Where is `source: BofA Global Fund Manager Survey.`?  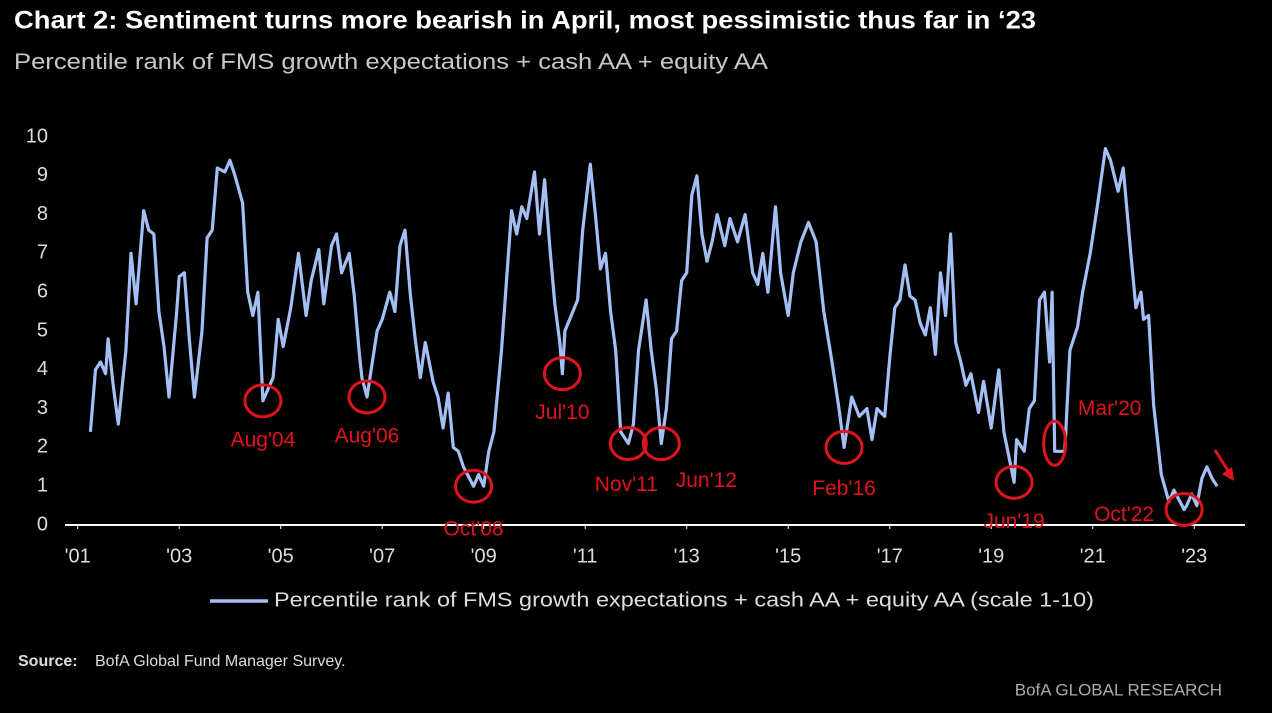
source: BofA Global Fund Manager Survey. is located at coordinates (220, 661).